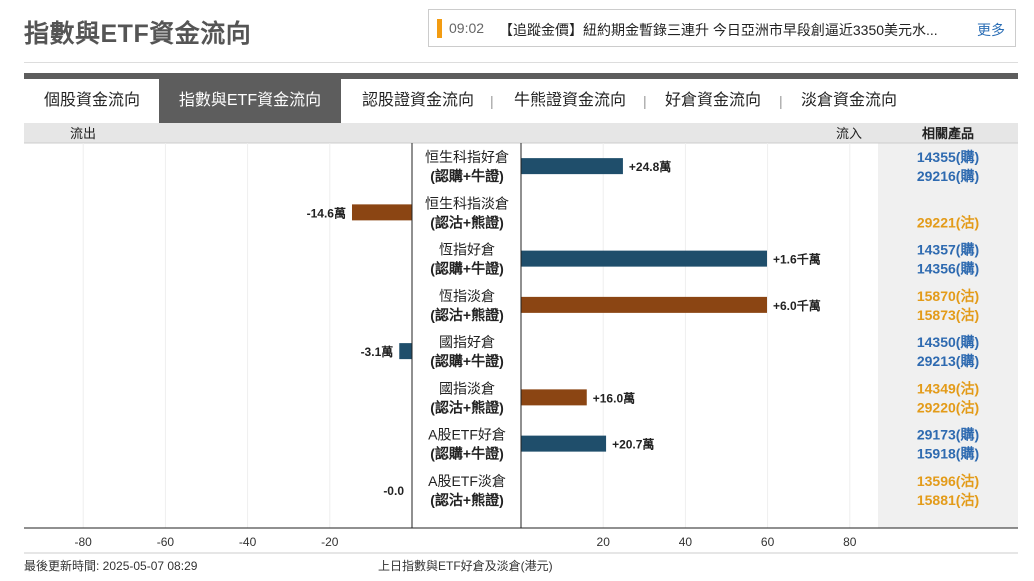  I want to click on chart-row: A股ETF淡倉 (認沽+熊證) -0.0 13596(沽) 15881(沽), so click(681, 490).